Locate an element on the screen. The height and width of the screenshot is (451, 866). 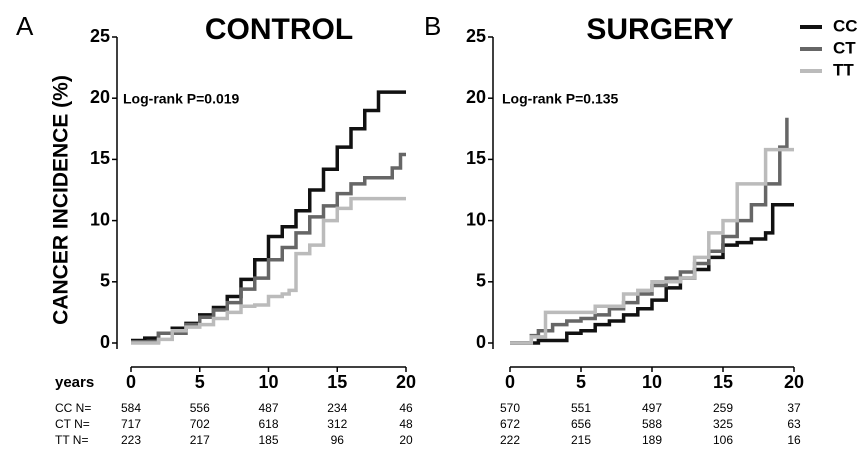
risk-table-header: years is located at coordinates (74, 382).